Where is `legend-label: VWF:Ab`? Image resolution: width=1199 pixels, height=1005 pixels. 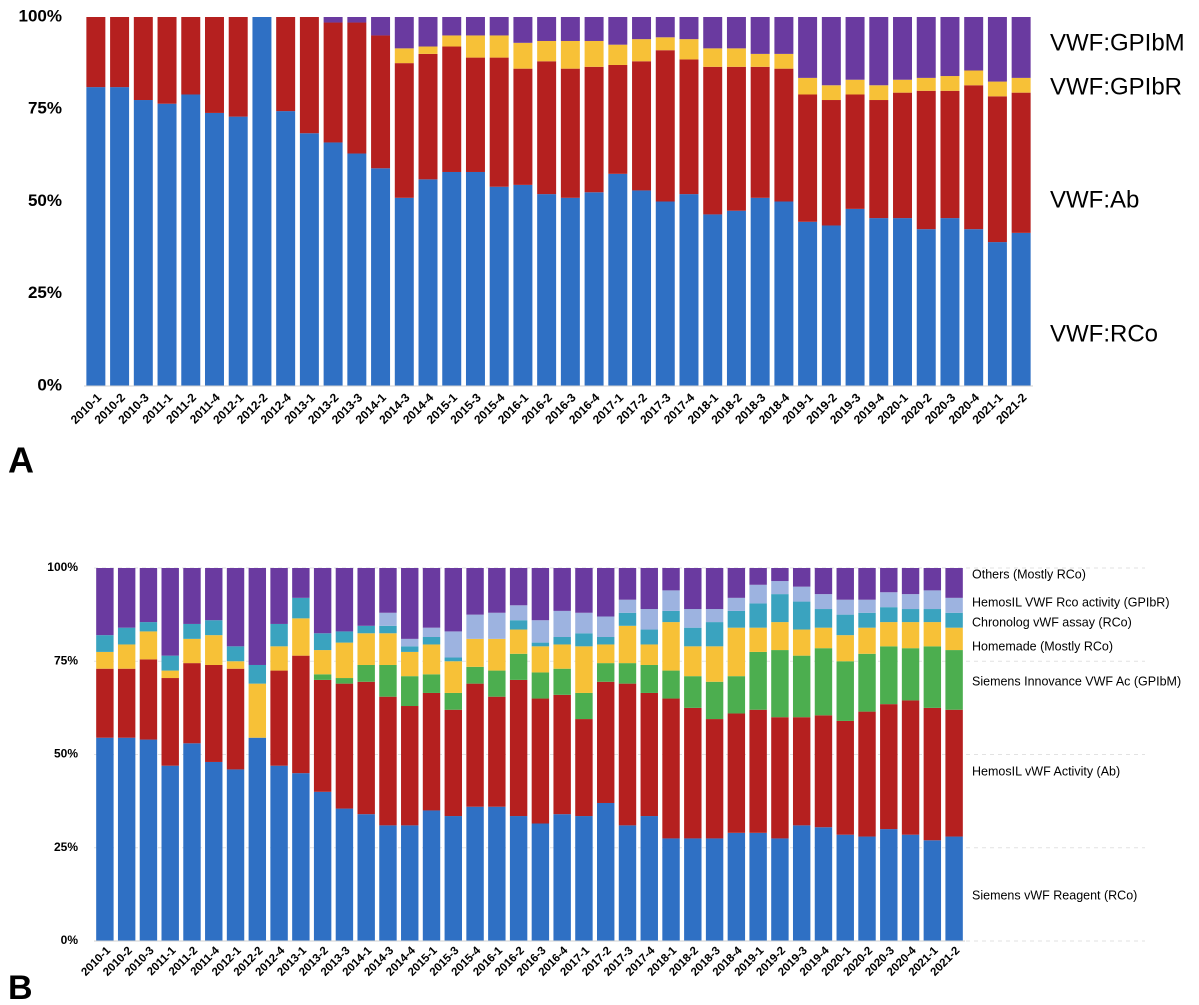 legend-label: VWF:Ab is located at coordinates (1094, 199).